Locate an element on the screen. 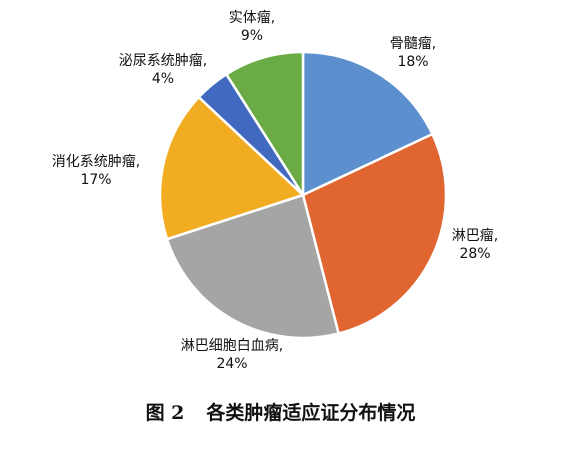 Image resolution: width=561 pixels, height=459 pixels. pie-slice-leukemia is located at coordinates (253, 266).